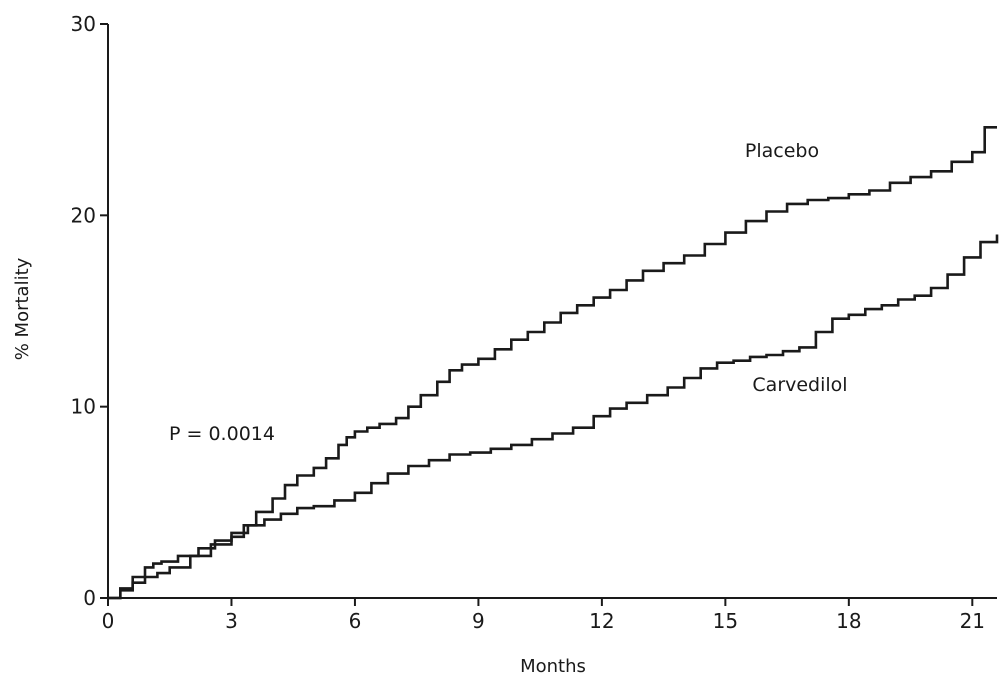 This screenshot has height=681, width=999. I want to click on series-label-placebo: Placebo, so click(782, 151).